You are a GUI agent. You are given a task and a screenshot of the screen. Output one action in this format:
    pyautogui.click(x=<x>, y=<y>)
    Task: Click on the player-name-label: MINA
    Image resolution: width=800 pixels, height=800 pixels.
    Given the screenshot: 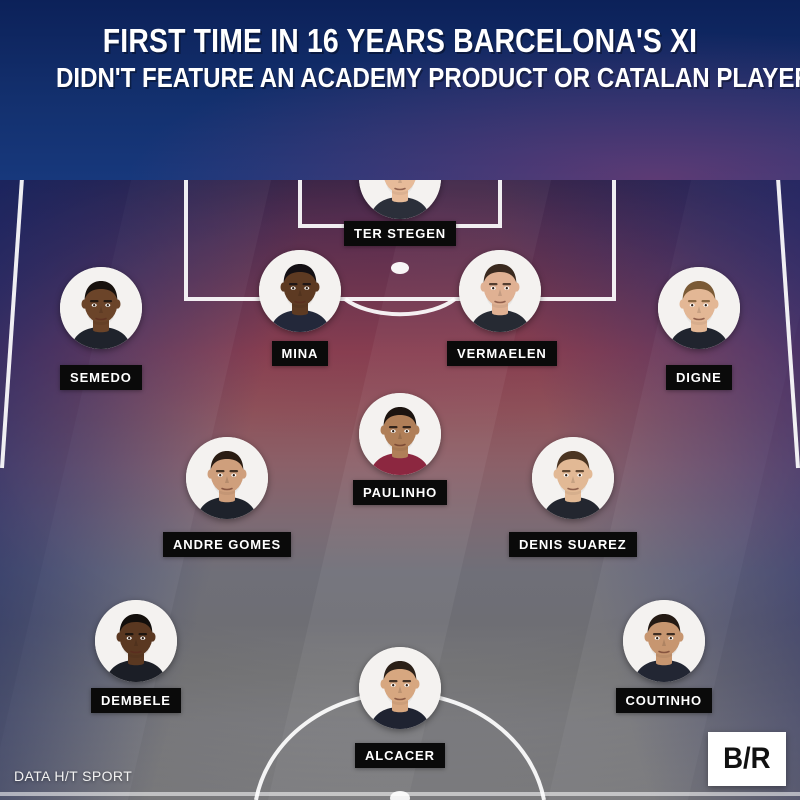 What is the action you would take?
    pyautogui.click(x=300, y=353)
    